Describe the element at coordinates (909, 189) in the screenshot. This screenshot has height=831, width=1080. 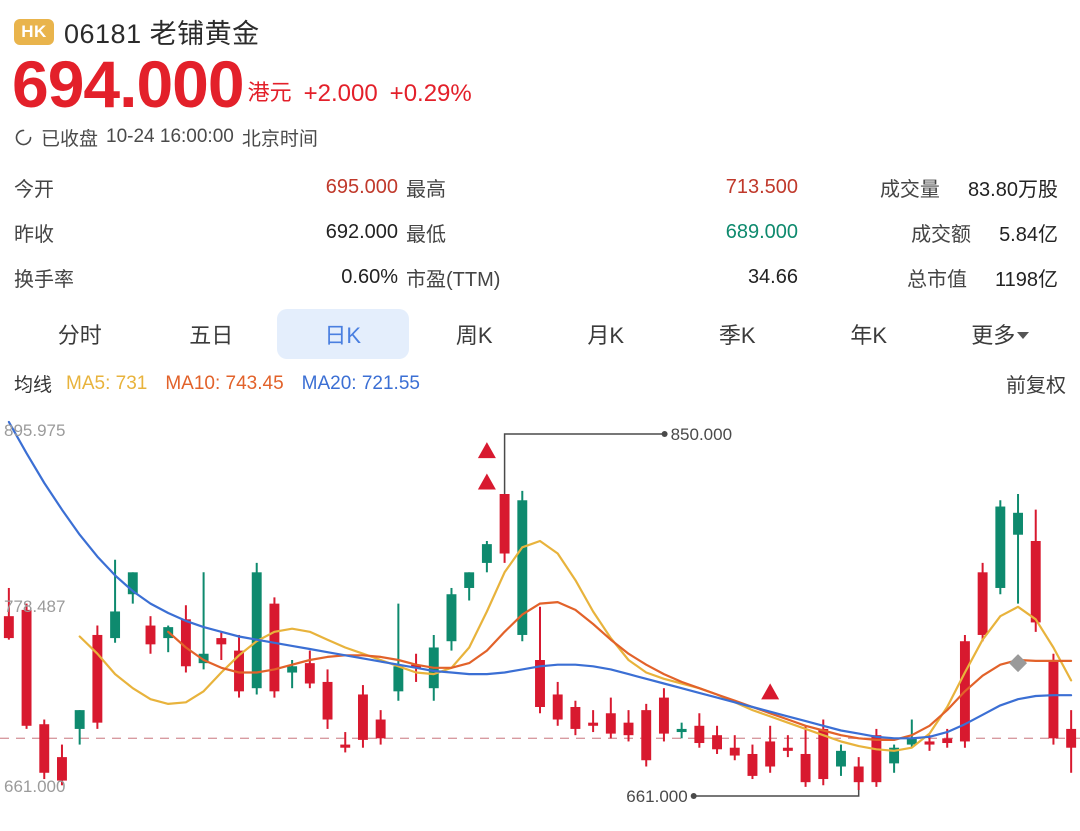
I see `stat-label: 成交量` at that location.